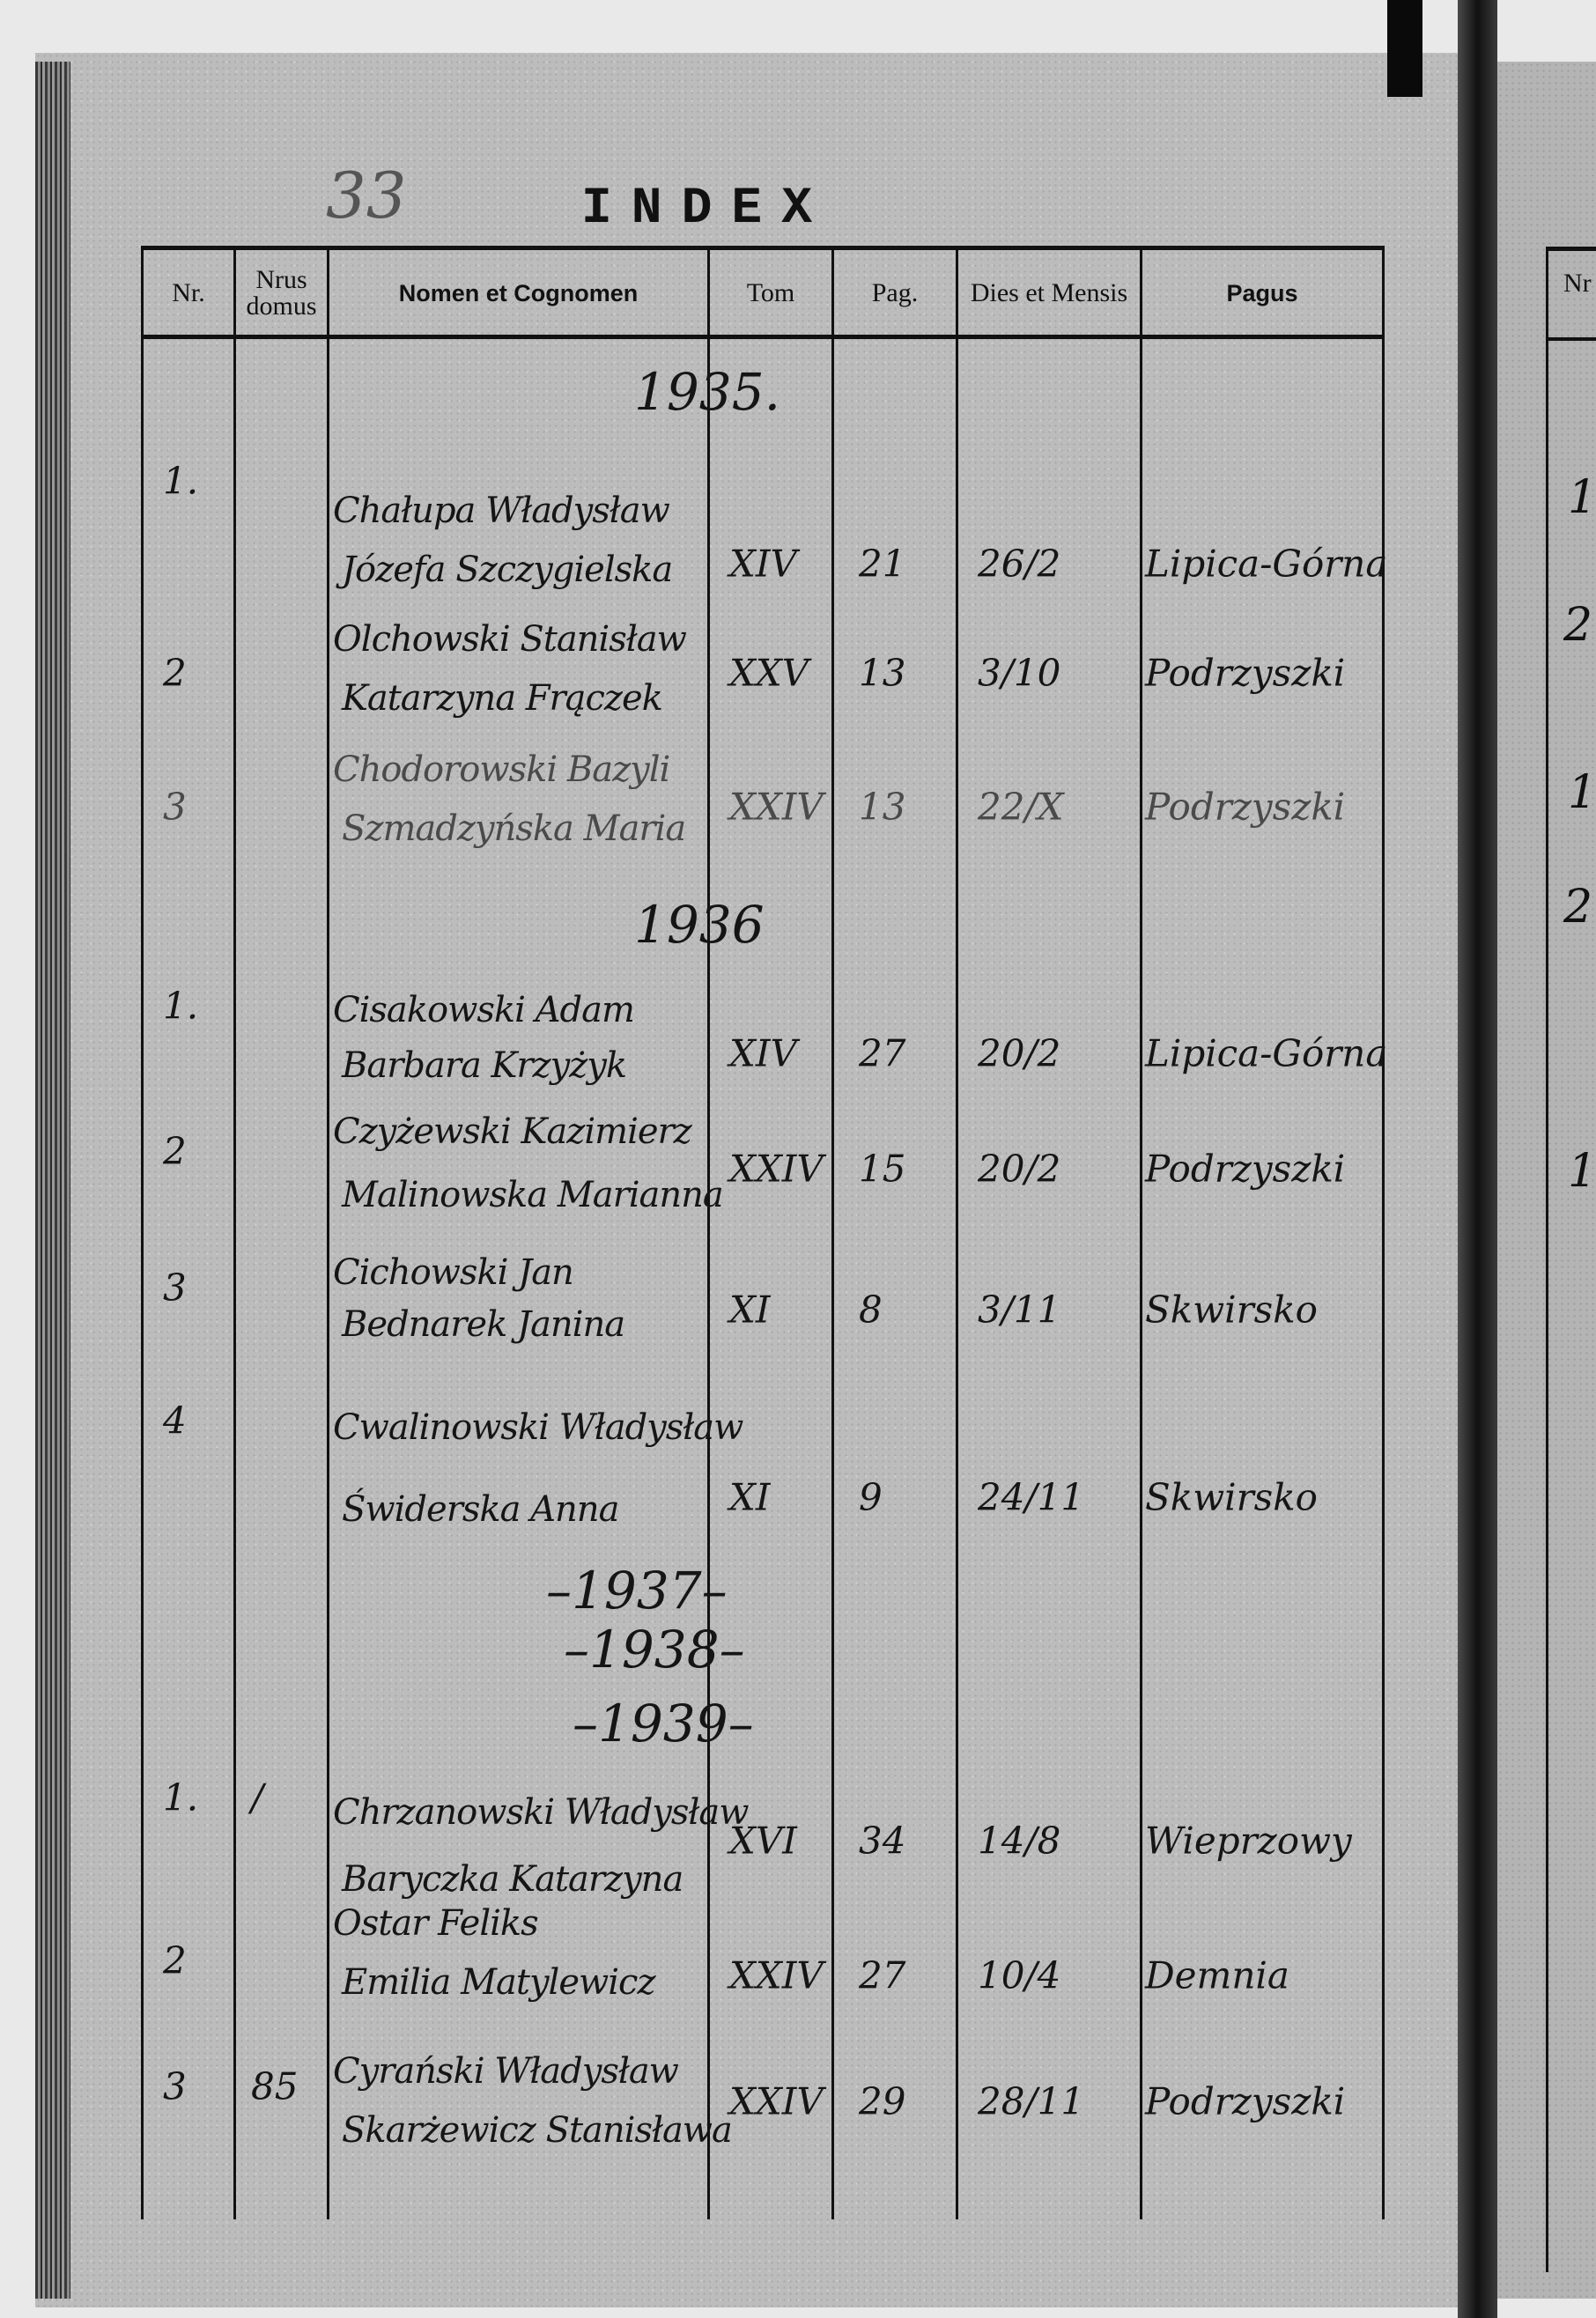 Image resolution: width=1596 pixels, height=2318 pixels. What do you see at coordinates (483, 1324) in the screenshot?
I see `entry-name-secondary: Bednarek Janina` at bounding box center [483, 1324].